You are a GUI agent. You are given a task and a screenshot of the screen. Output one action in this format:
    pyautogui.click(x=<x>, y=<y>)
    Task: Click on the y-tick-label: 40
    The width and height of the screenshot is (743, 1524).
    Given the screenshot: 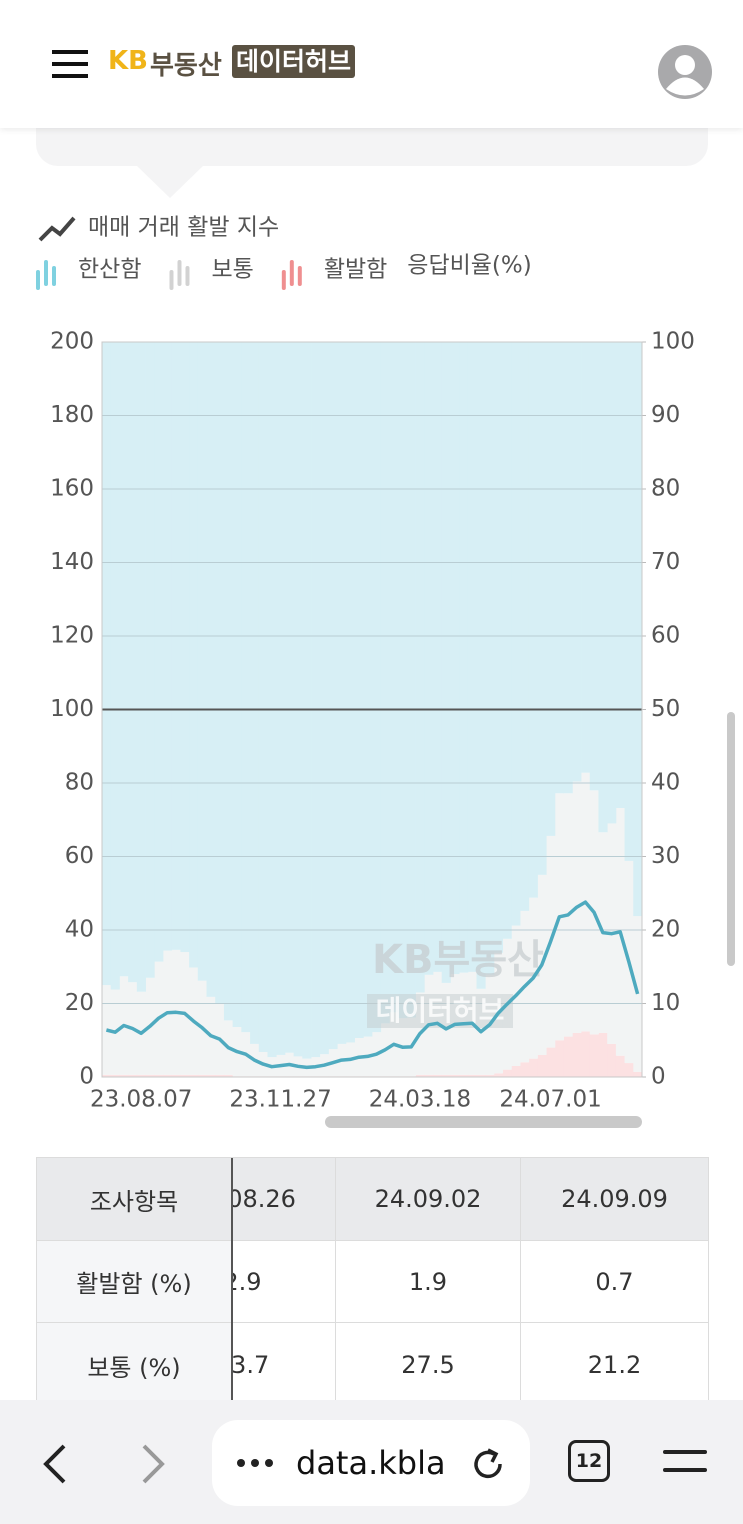 What is the action you would take?
    pyautogui.click(x=79, y=930)
    